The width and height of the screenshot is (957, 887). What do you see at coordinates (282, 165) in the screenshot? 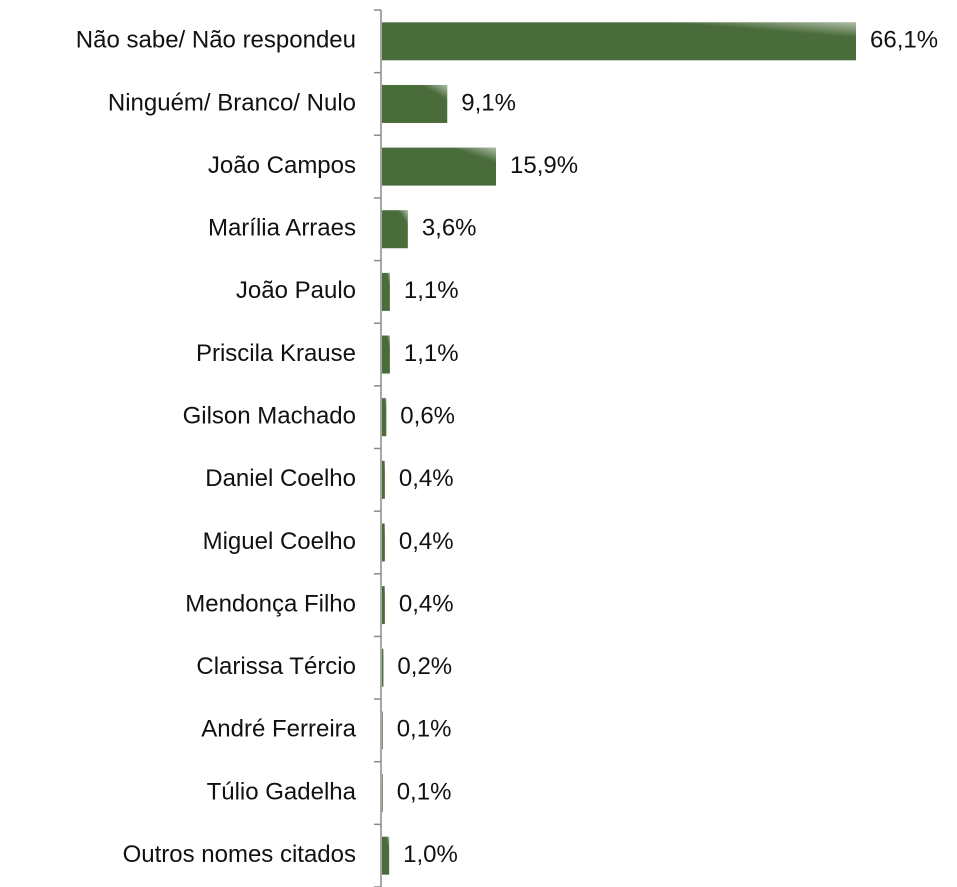
I see `category-label: João Campos` at bounding box center [282, 165].